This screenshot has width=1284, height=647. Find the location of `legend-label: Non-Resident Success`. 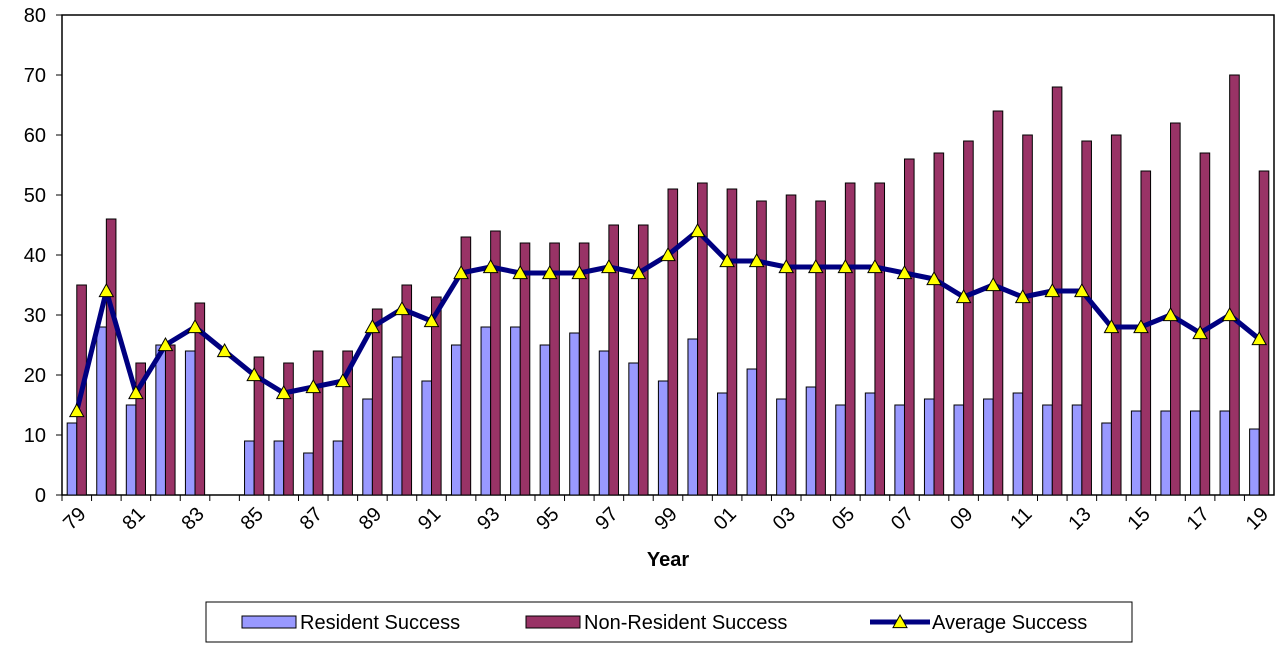

legend-label: Non-Resident Success is located at coordinates (685, 623).